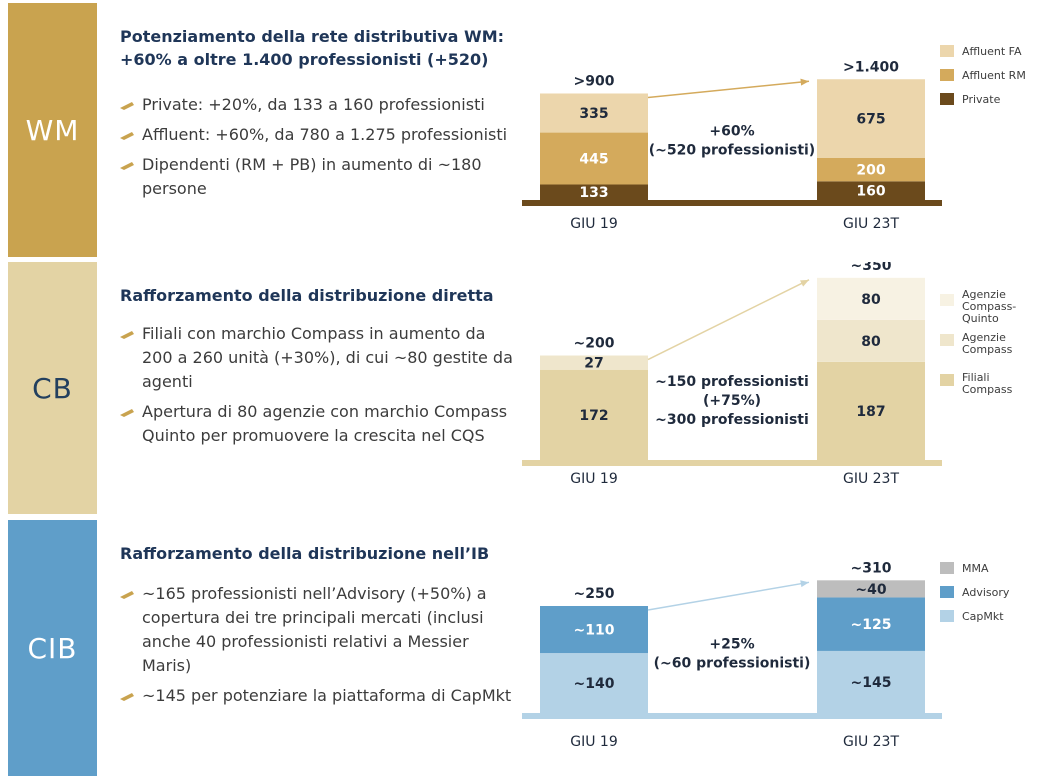 The width and height of the screenshot is (1043, 780). I want to click on legend-label: Advisory, so click(986, 592).